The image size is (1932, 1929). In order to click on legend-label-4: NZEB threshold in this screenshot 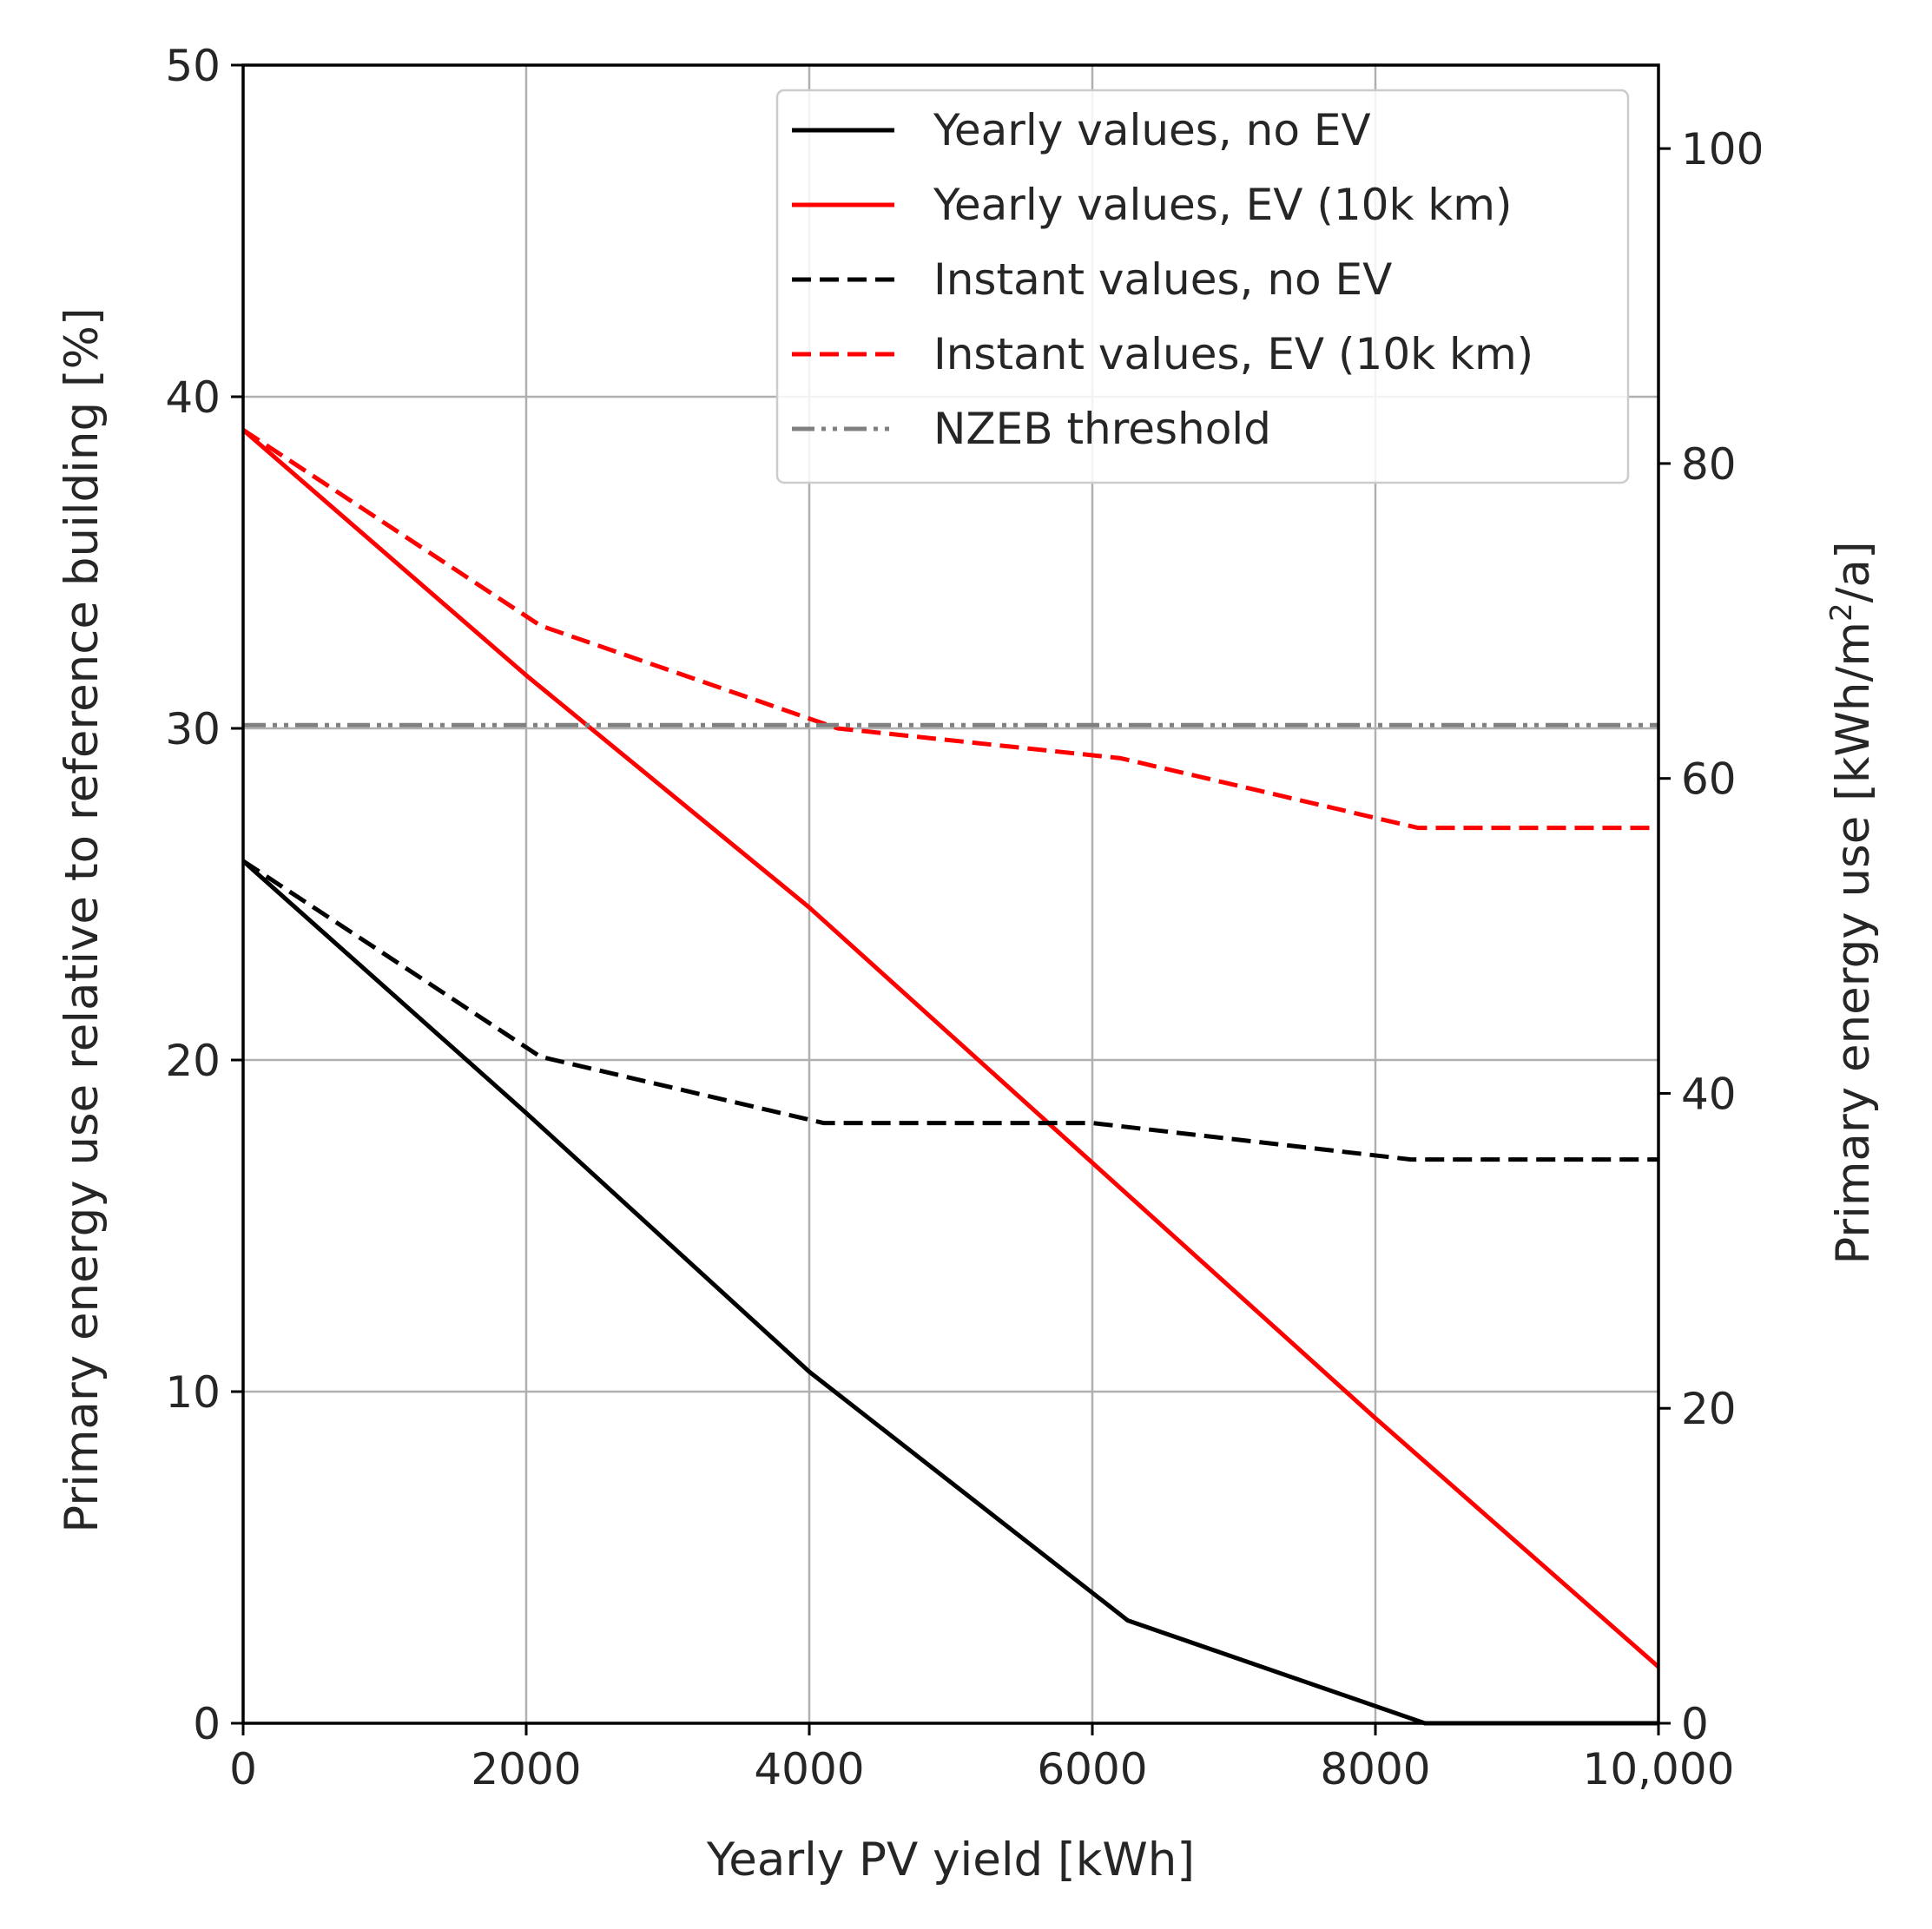, I will do `click(1102, 429)`.